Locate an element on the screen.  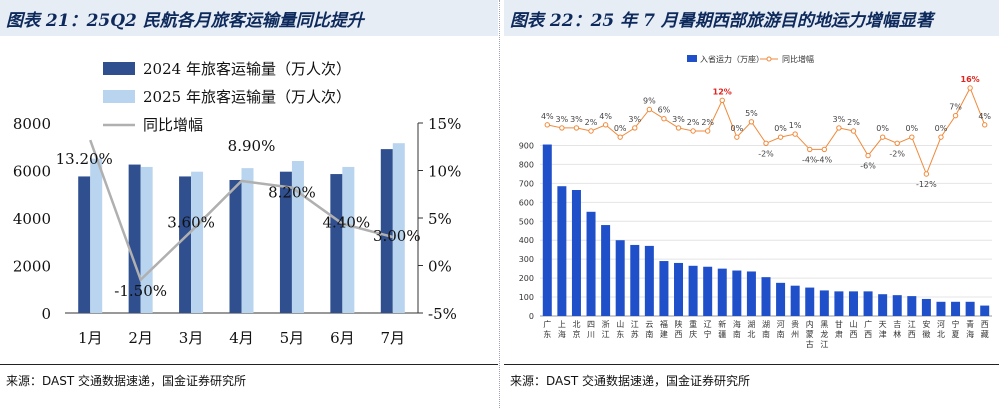
y-tick-label: 700 is located at coordinates (526, 183).